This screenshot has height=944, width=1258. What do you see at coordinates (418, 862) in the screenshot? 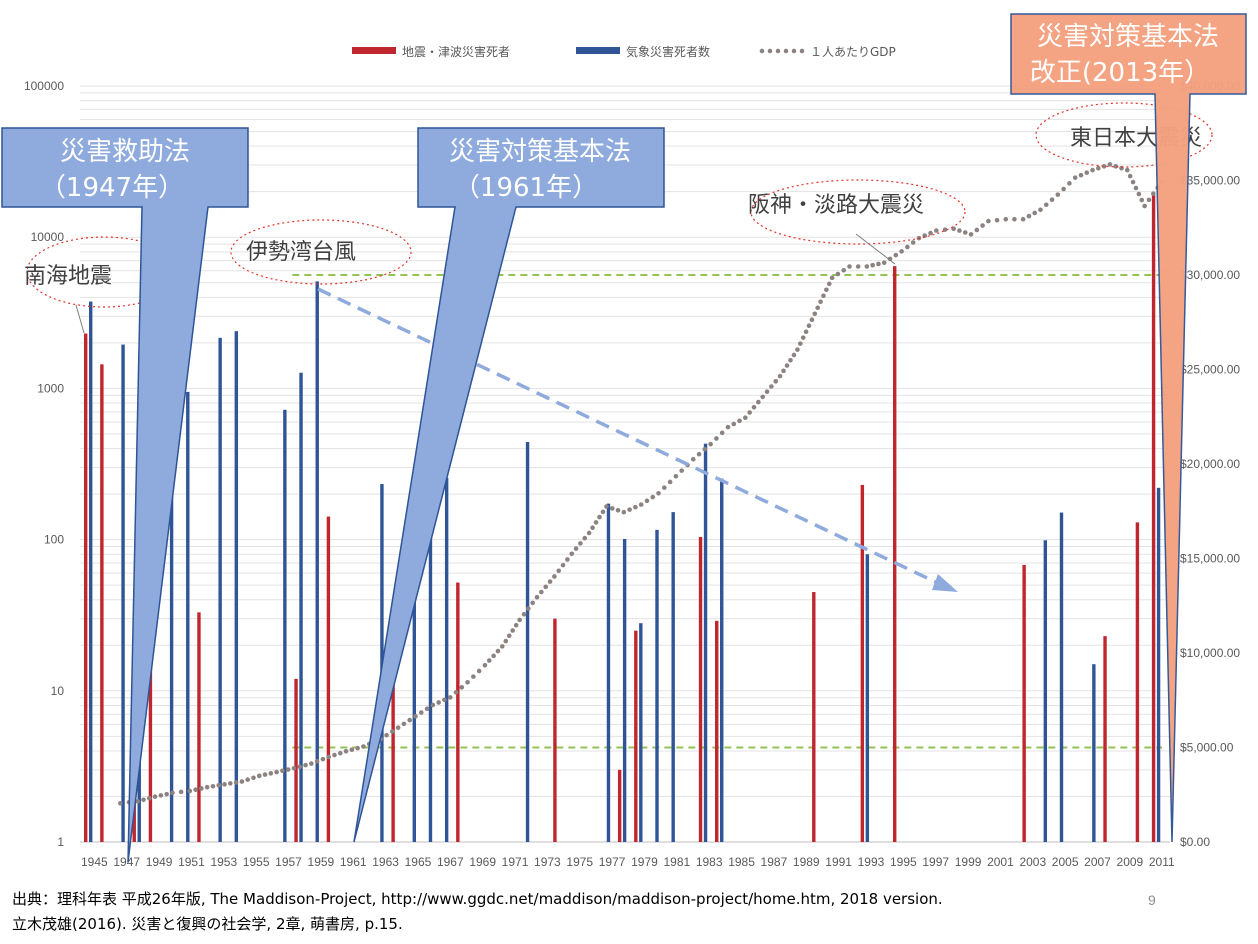
I see `x-tick-label: 1965` at bounding box center [418, 862].